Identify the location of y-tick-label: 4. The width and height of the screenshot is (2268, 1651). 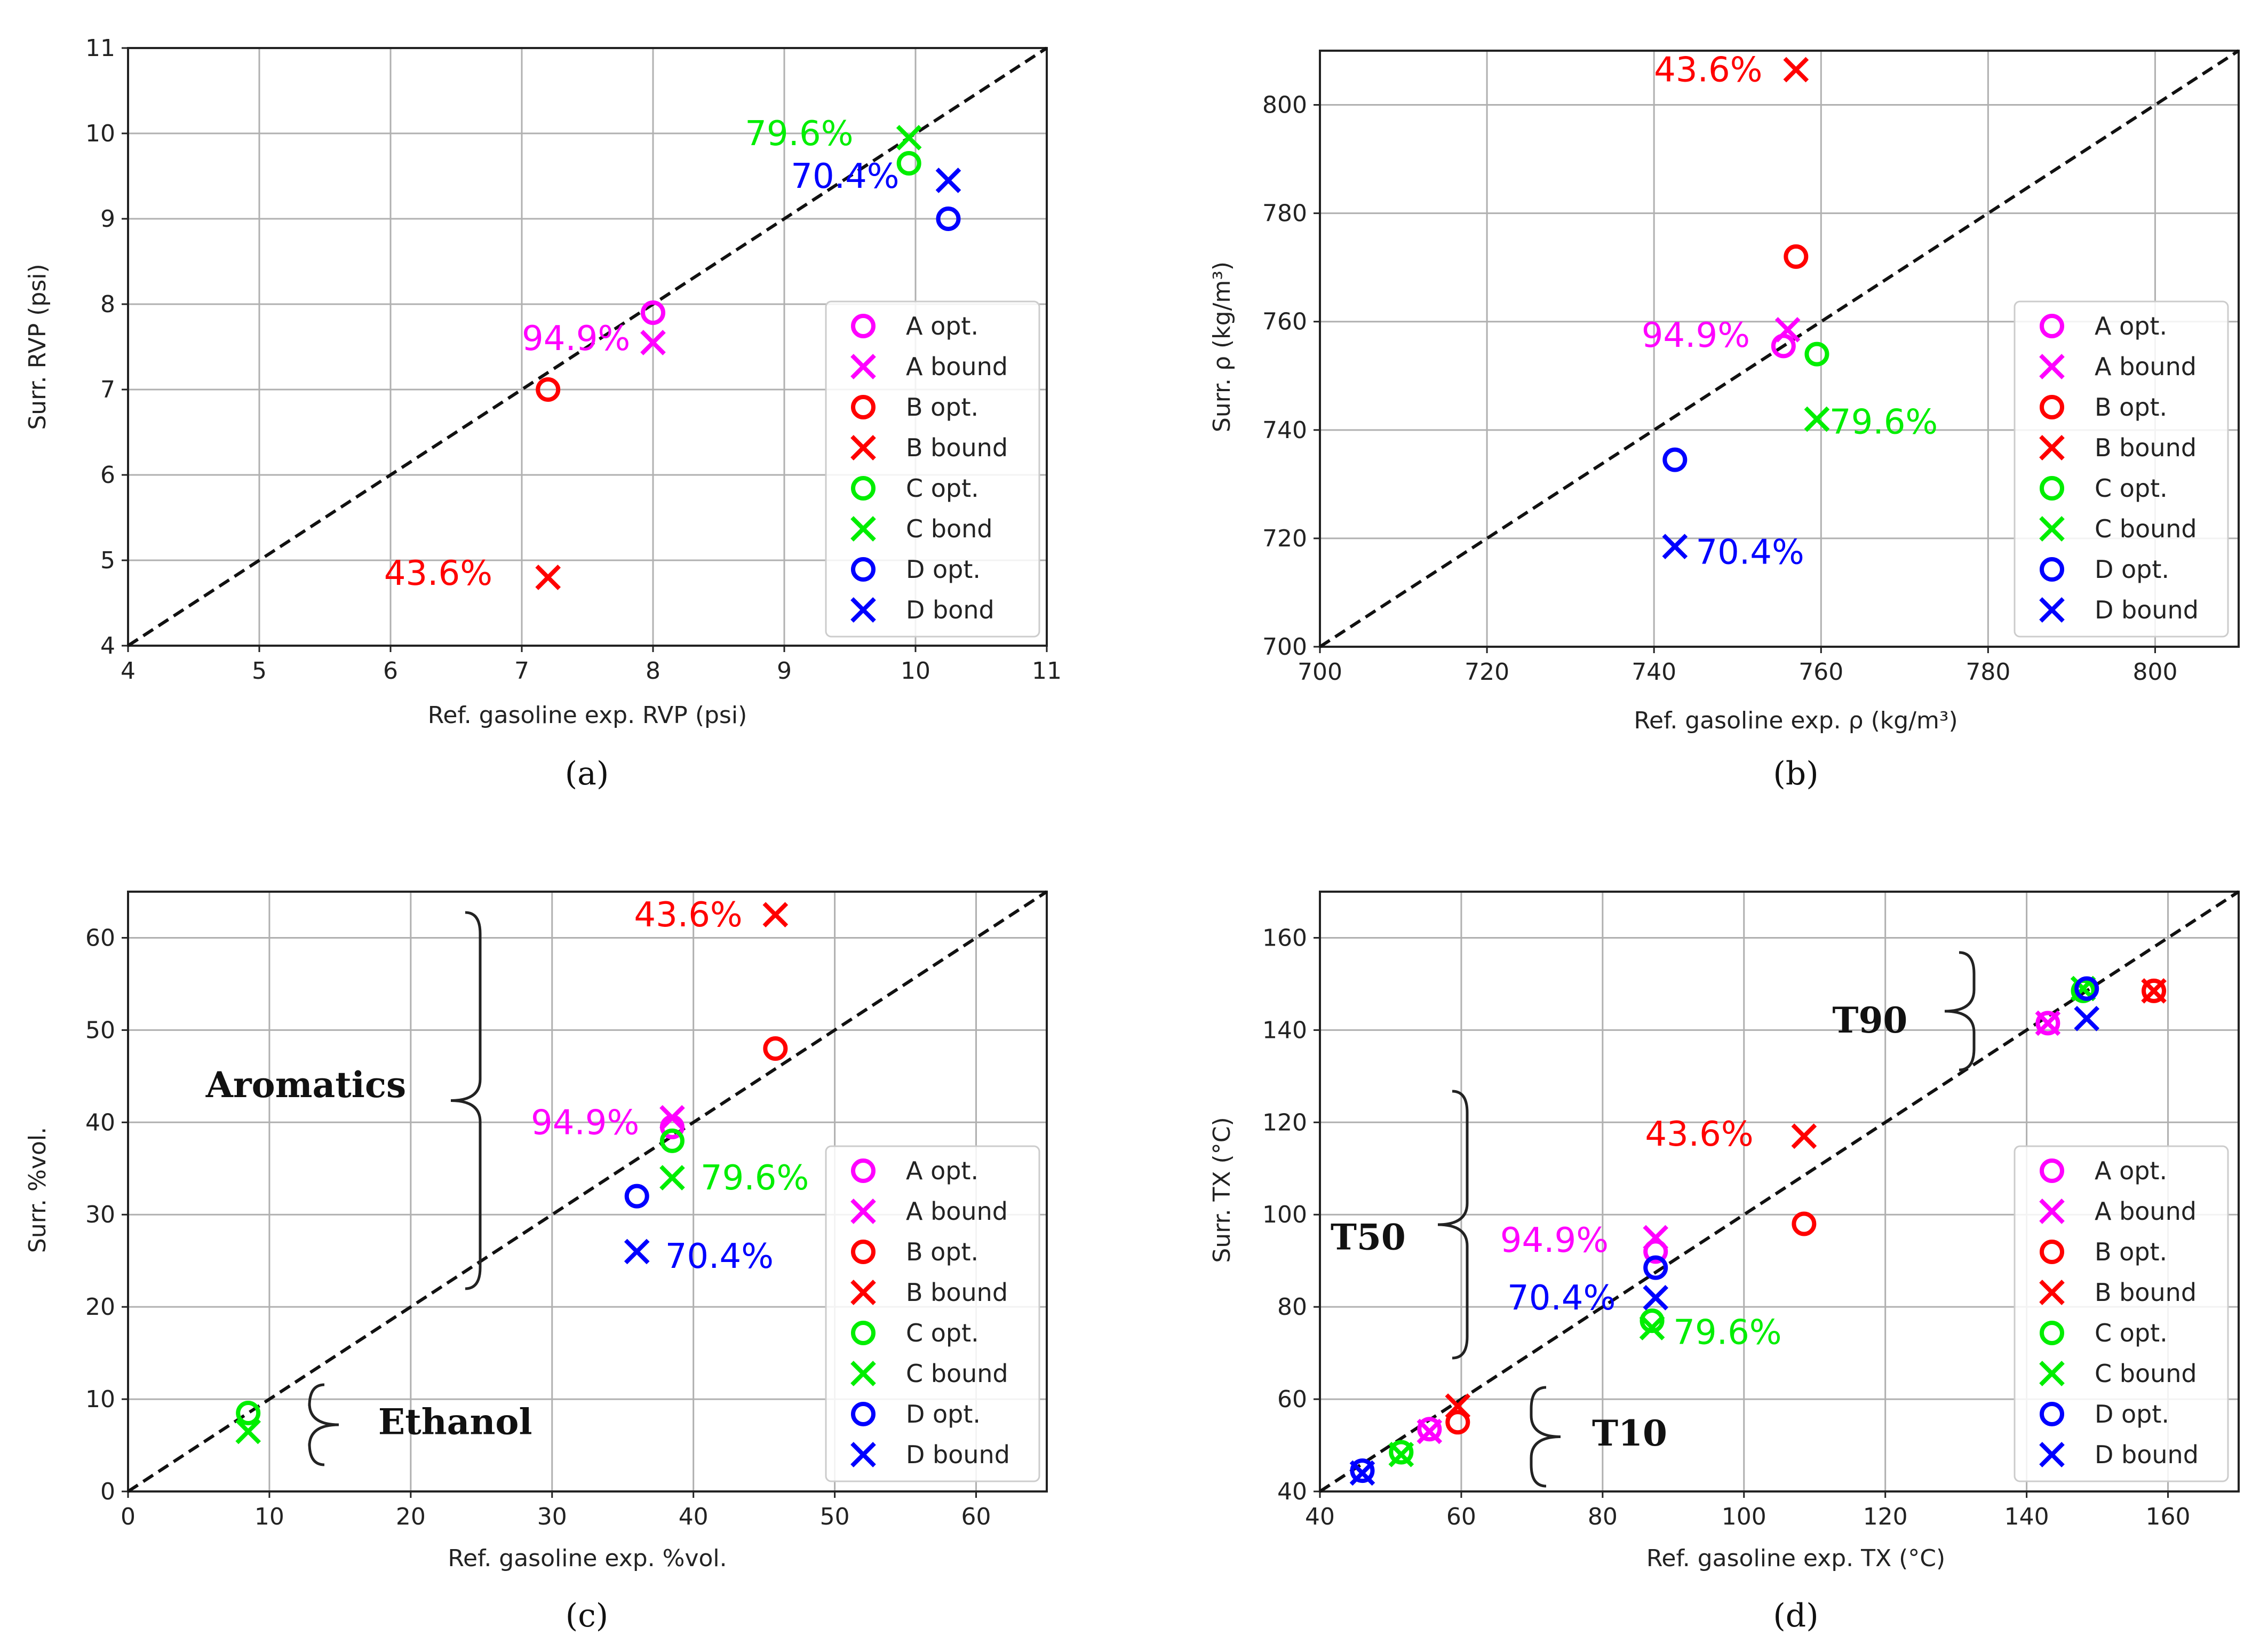
(108, 646).